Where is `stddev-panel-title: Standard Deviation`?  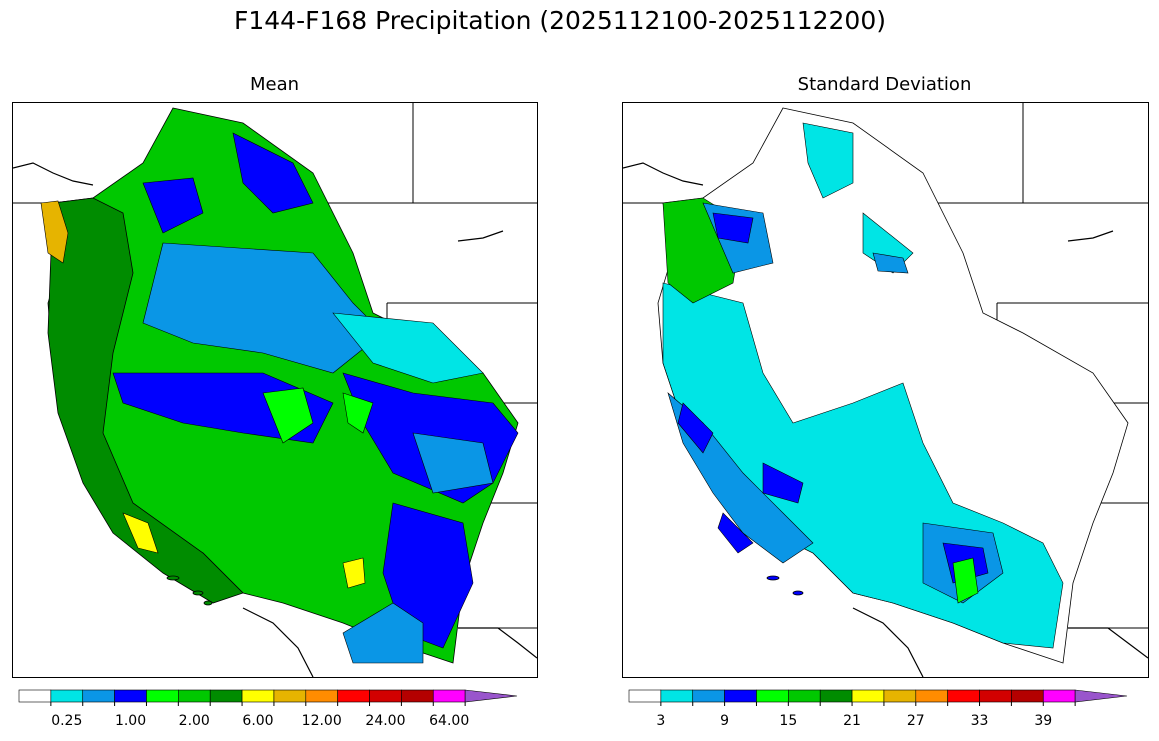
stddev-panel-title: Standard Deviation is located at coordinates (884, 84).